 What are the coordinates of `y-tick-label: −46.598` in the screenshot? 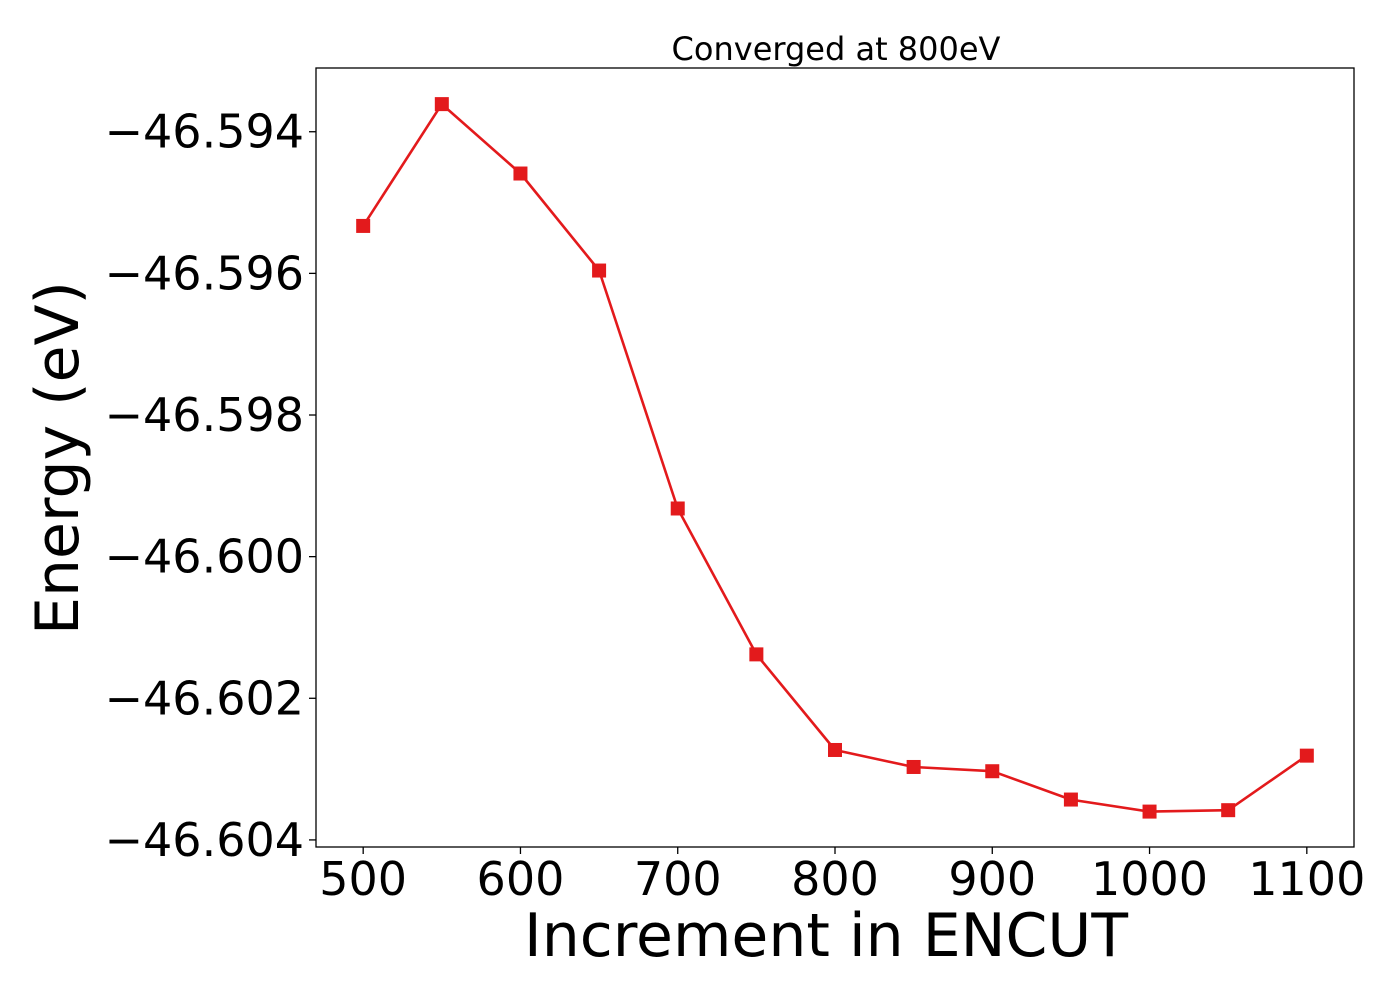 It's located at (205, 415).